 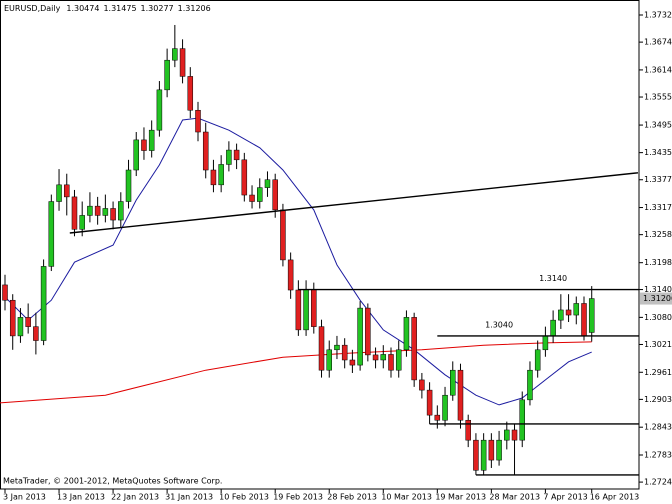 What do you see at coordinates (352, 497) in the screenshot?
I see `x-tick-label: 28 Feb 2013` at bounding box center [352, 497].